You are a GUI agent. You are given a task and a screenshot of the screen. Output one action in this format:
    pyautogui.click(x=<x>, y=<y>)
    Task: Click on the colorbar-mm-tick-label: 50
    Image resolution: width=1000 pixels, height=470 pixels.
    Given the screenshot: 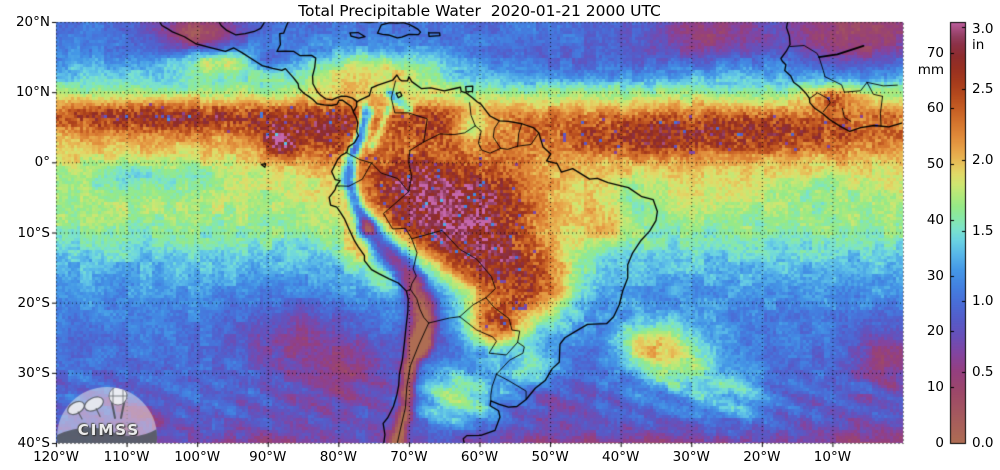 What is the action you would take?
    pyautogui.click(x=935, y=164)
    